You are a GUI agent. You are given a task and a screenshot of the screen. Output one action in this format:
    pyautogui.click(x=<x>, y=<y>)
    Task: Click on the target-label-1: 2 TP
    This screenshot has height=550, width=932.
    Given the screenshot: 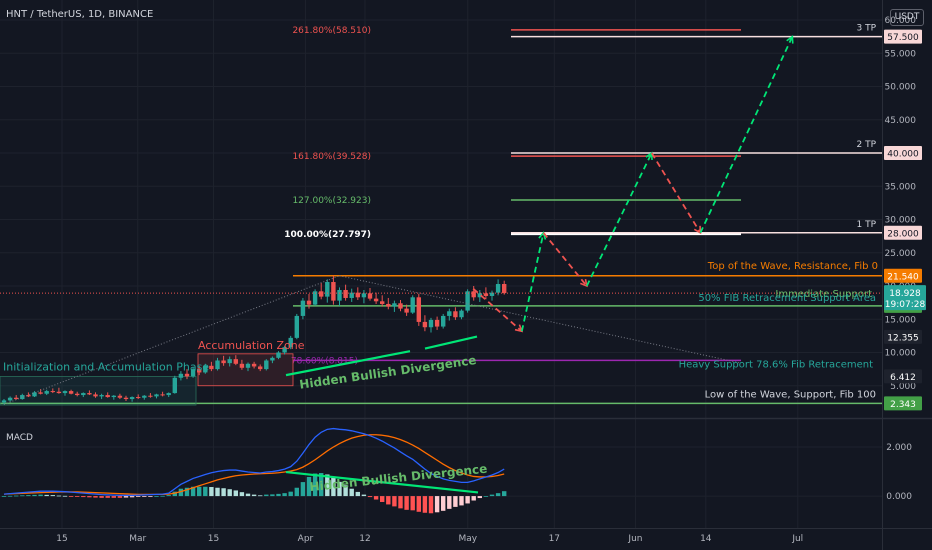 What is the action you would take?
    pyautogui.click(x=866, y=145)
    